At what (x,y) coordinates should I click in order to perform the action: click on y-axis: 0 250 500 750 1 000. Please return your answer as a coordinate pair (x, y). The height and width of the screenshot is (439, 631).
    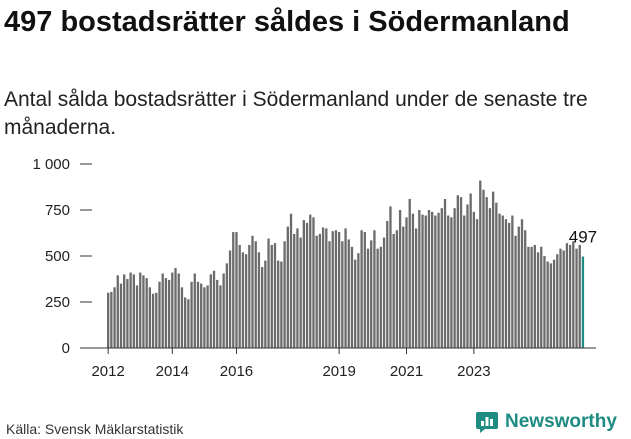
    Looking at the image, I should click on (62, 256).